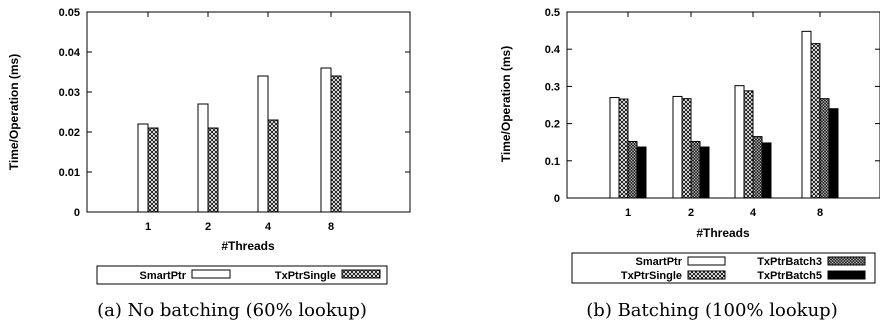  I want to click on caption: (a) No batching (60% lookup), so click(232, 310).